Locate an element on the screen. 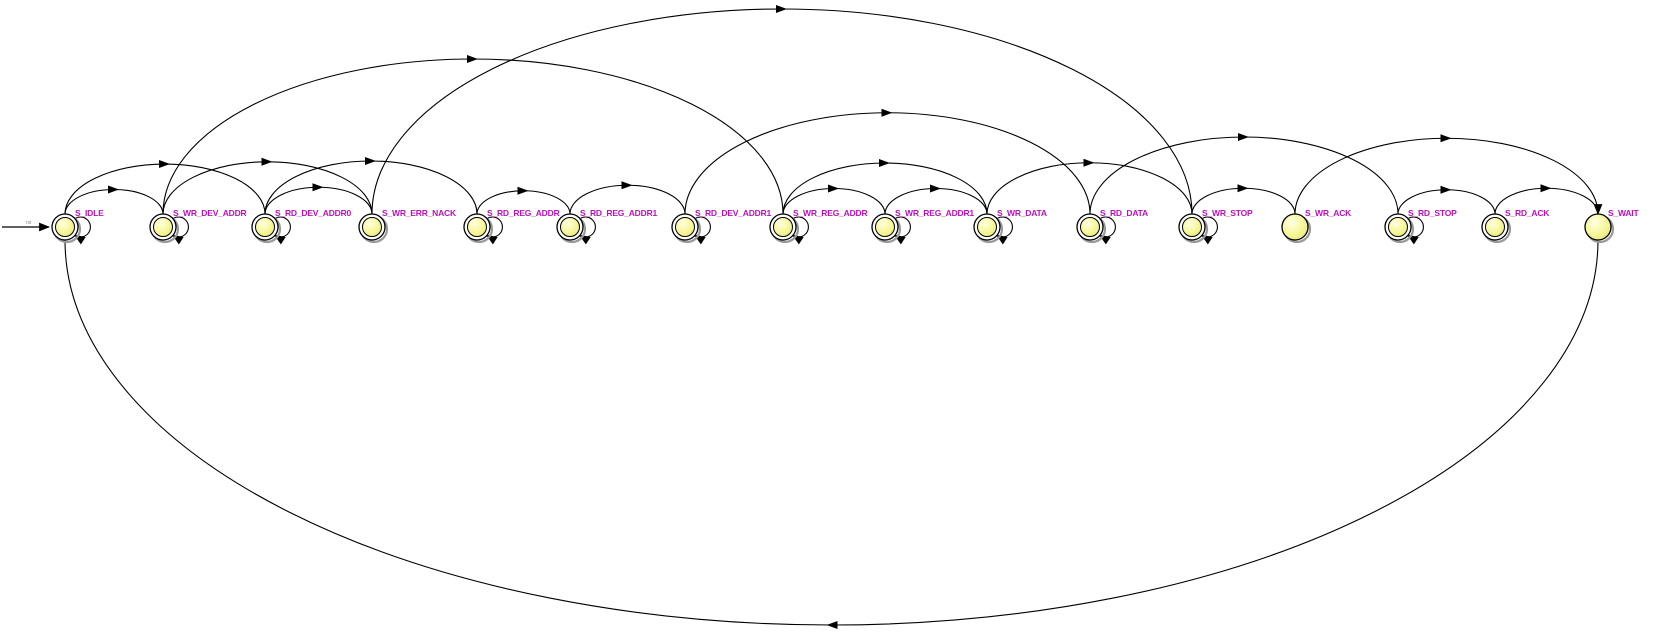 Image resolution: width=1653 pixels, height=634 pixels. state-node-s_wait: S_WAIT is located at coordinates (1612, 226).